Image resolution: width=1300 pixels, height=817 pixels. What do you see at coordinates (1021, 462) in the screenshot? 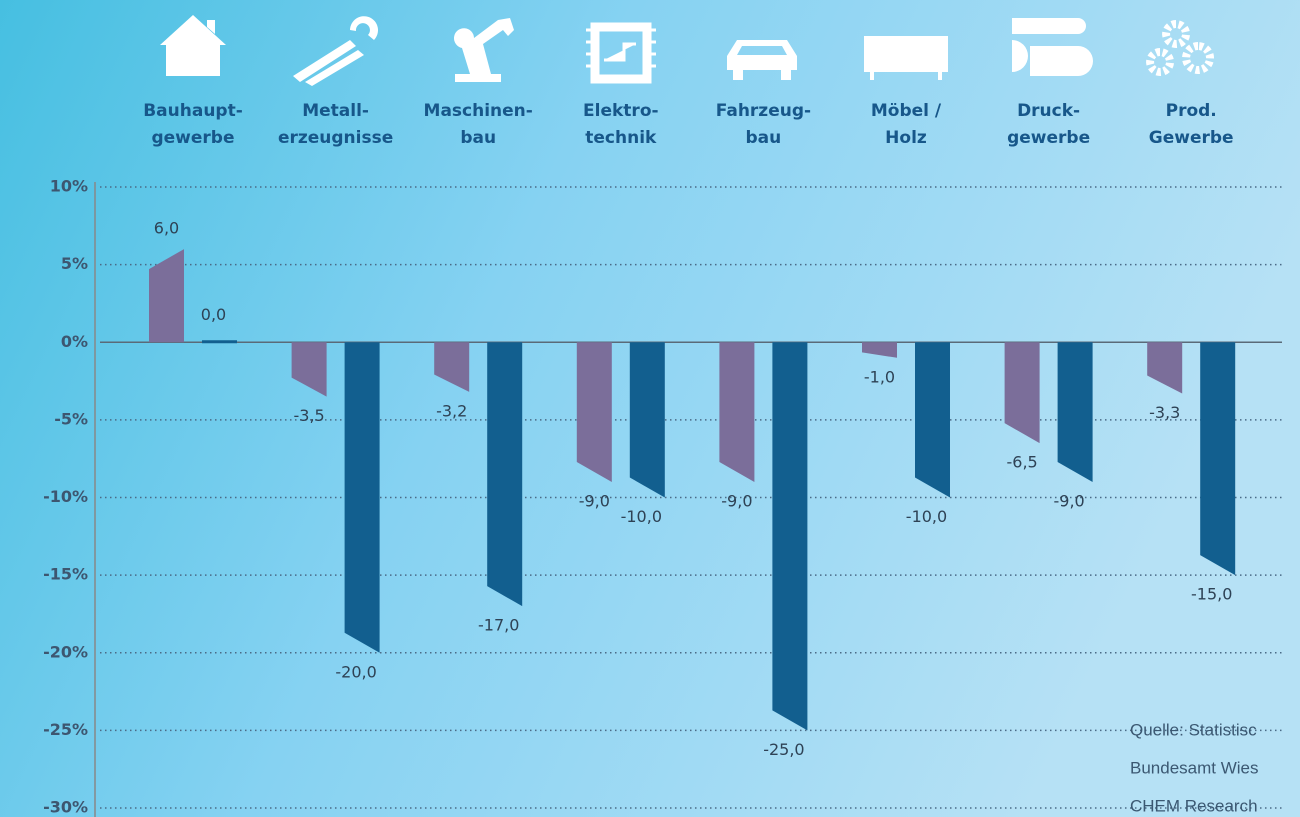
I see `value-label: -6,5` at bounding box center [1021, 462].